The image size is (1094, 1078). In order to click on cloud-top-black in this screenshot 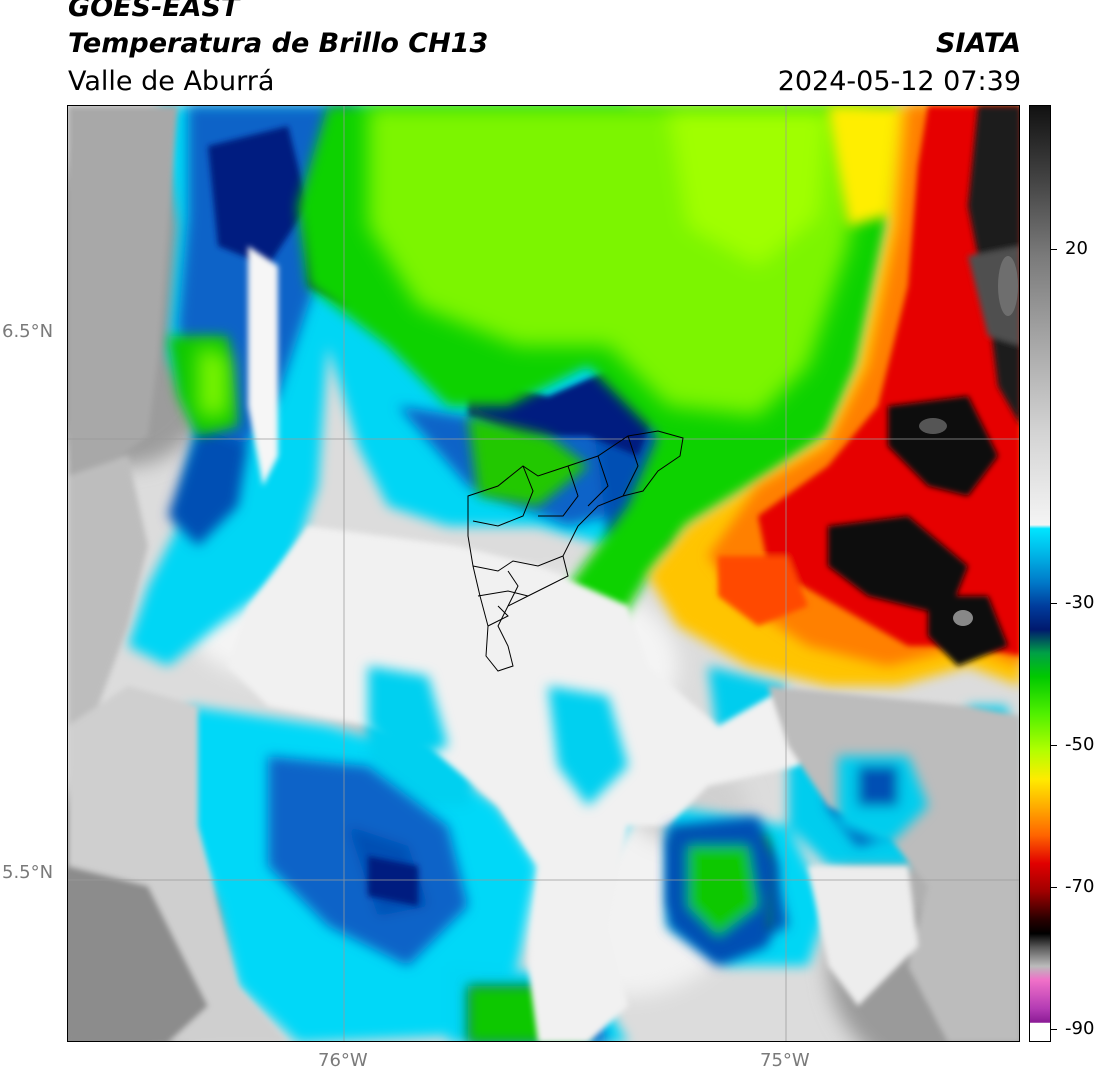, I will do `click(923, 386)`.